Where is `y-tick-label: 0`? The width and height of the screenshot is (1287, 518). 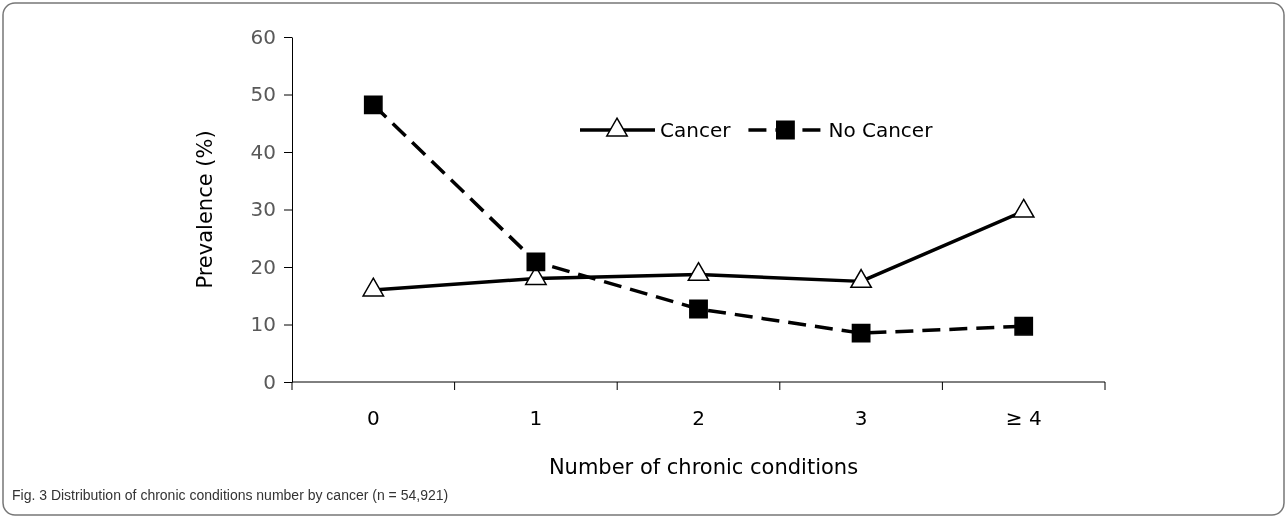
y-tick-label: 0 is located at coordinates (269, 381).